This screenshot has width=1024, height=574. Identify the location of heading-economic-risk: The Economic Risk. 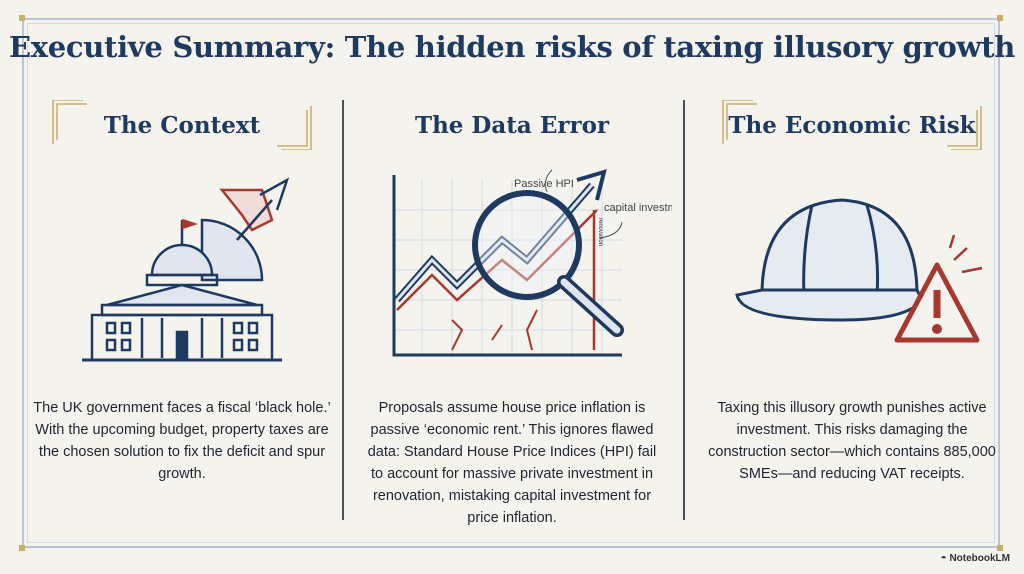
(852, 125).